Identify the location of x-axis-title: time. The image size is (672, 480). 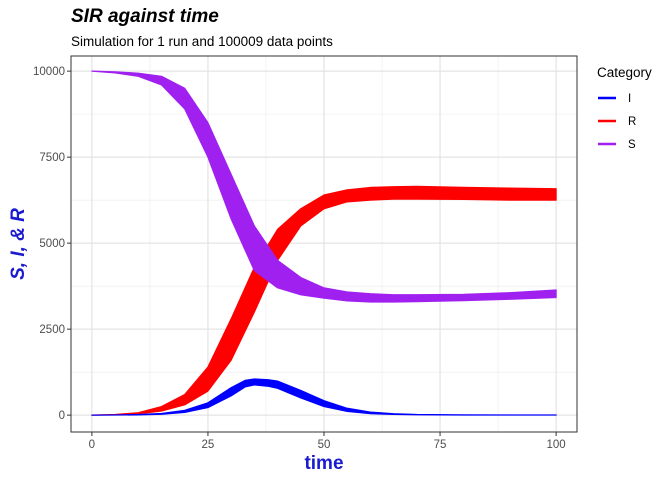
(323, 463).